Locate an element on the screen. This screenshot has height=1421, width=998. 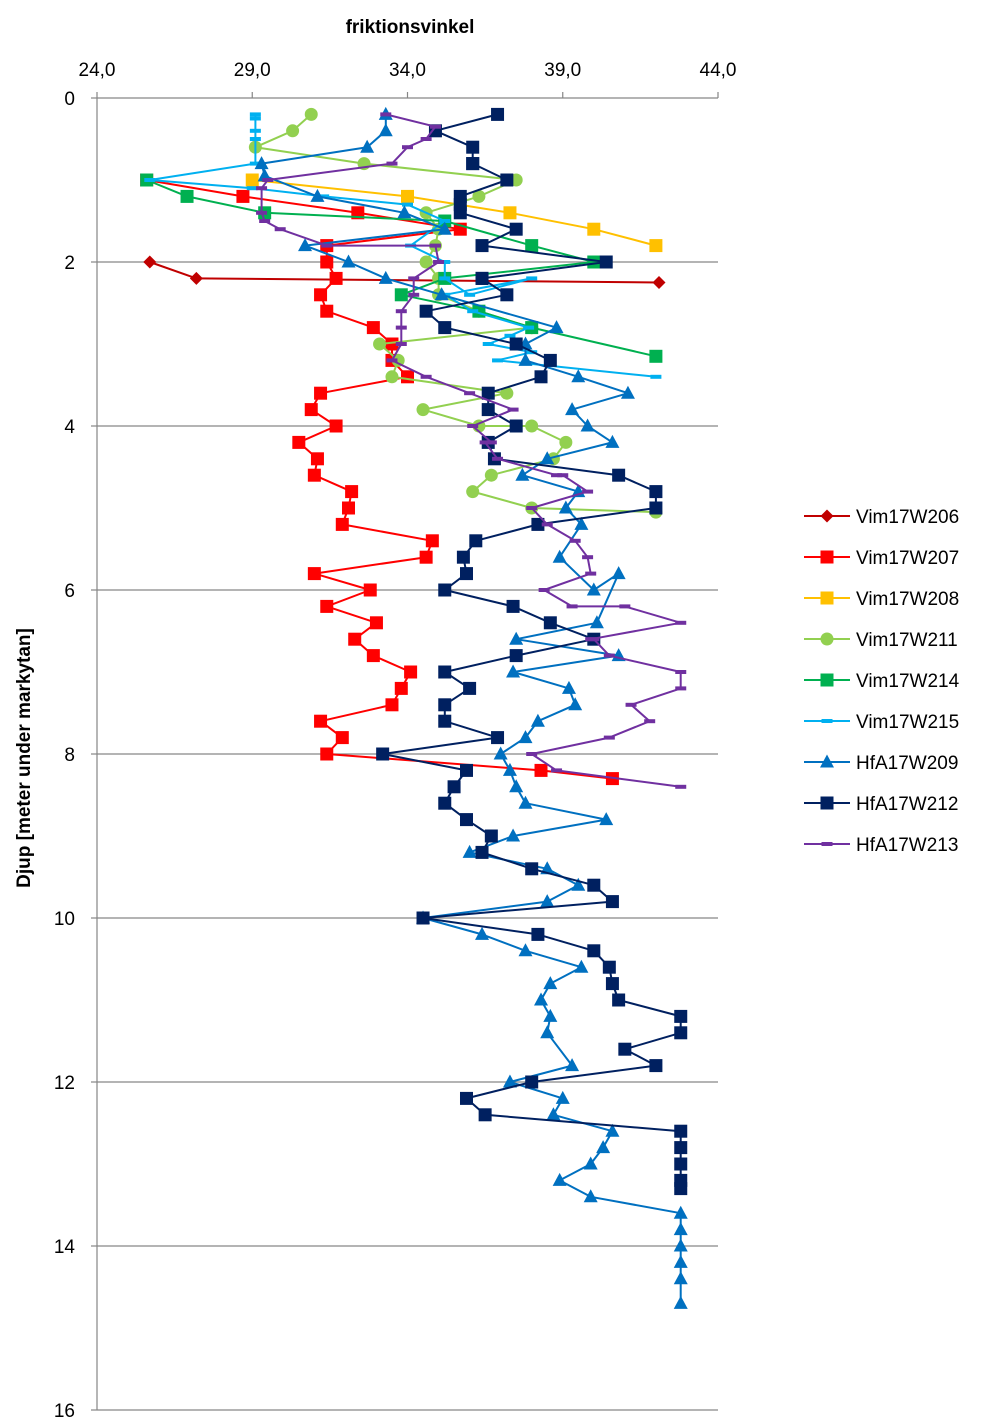
x-tick-label: 34,0 is located at coordinates (407, 70).